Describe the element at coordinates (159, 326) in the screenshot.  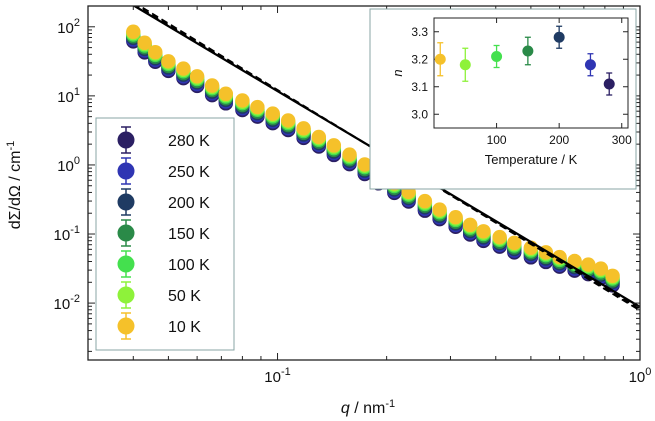
I see `legend-entry: 10 K` at that location.